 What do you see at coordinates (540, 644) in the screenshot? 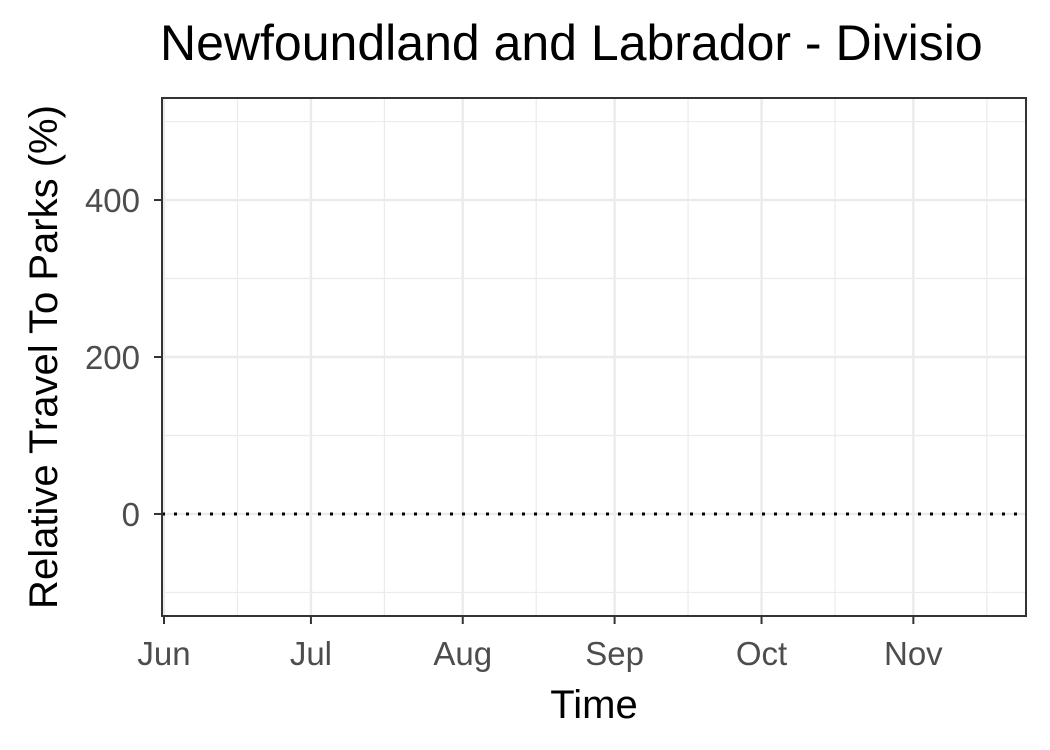
I see `x-axis: Jun Jul Aug Sep Oct Nov` at bounding box center [540, 644].